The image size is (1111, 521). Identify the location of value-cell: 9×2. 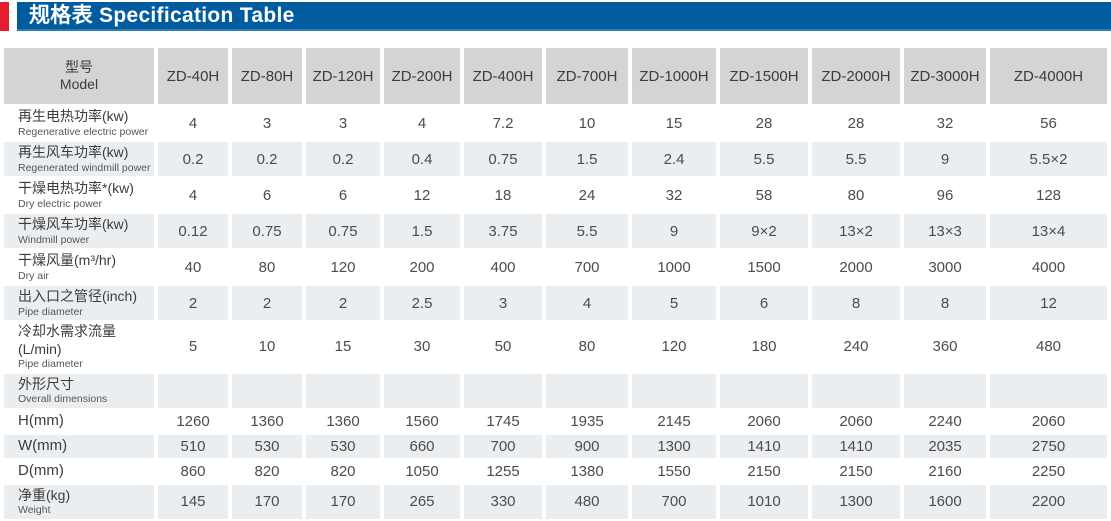
(764, 231).